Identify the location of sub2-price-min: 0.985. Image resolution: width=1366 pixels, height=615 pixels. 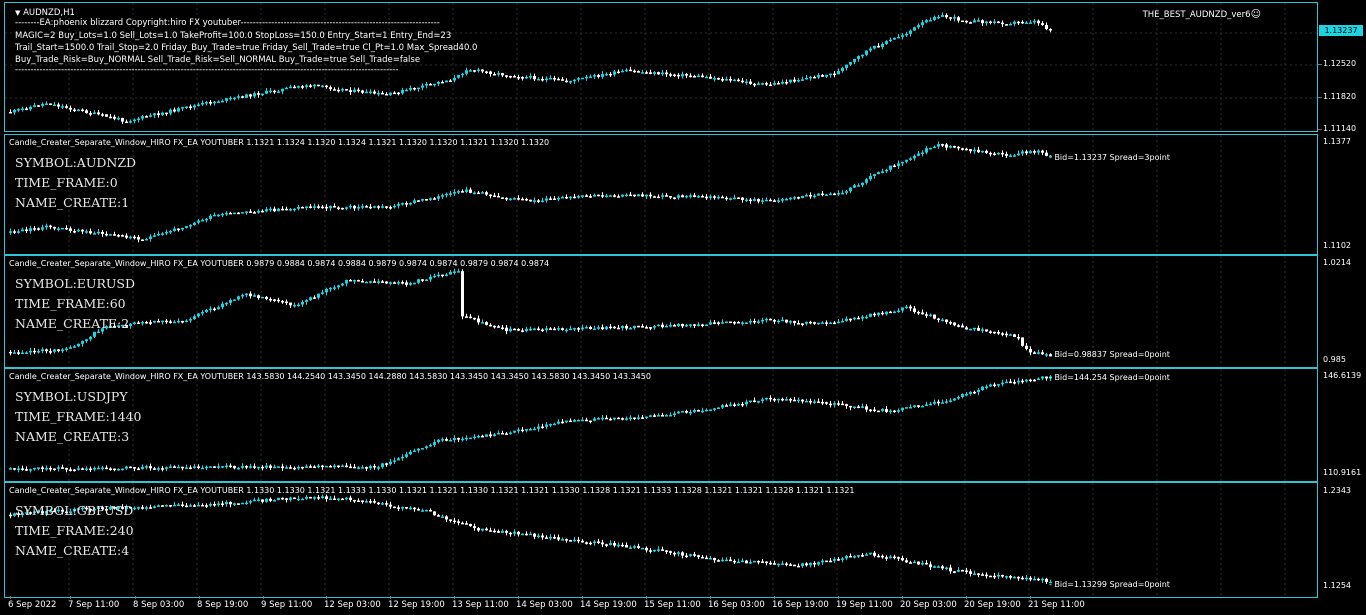
(1334, 359).